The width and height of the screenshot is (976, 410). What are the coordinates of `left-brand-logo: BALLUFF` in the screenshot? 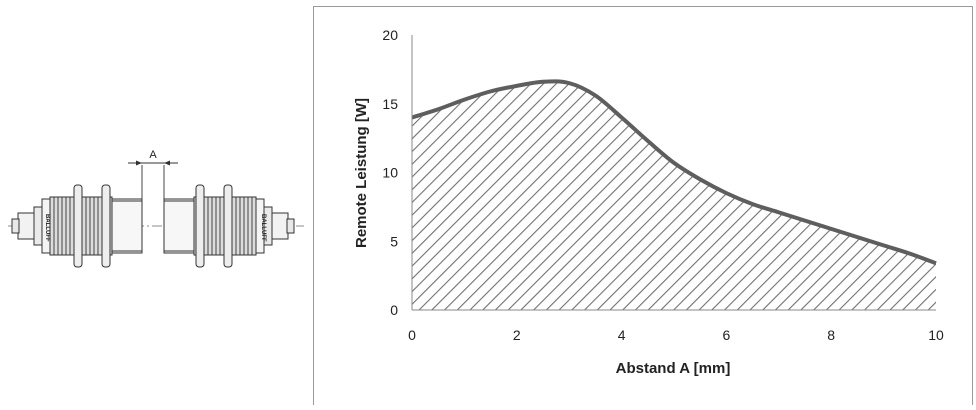 It's located at (47, 228).